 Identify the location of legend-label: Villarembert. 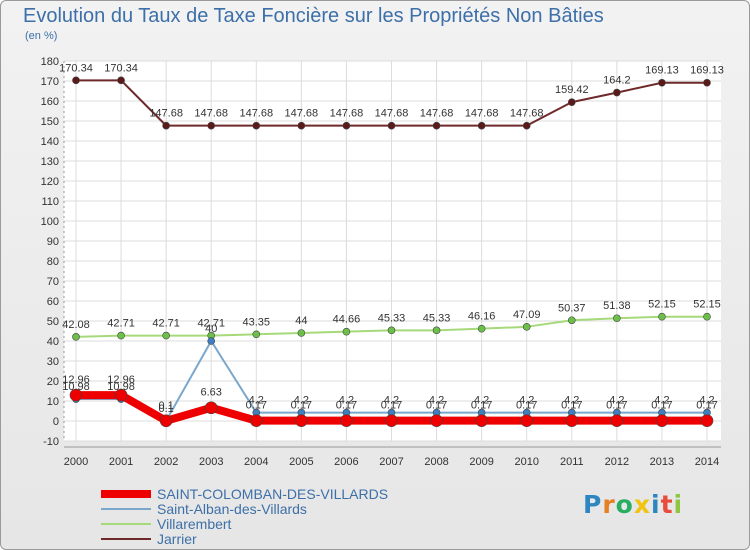
(194, 523).